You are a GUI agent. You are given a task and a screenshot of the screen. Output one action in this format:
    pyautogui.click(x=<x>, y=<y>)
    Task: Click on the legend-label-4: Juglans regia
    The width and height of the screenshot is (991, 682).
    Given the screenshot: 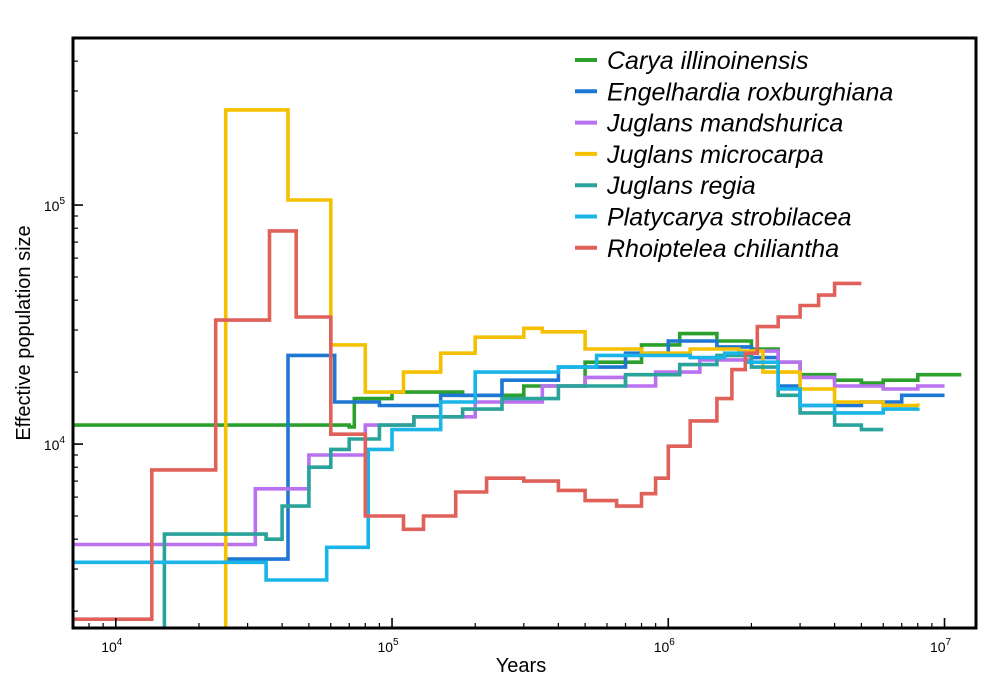 What is the action you would take?
    pyautogui.click(x=681, y=186)
    